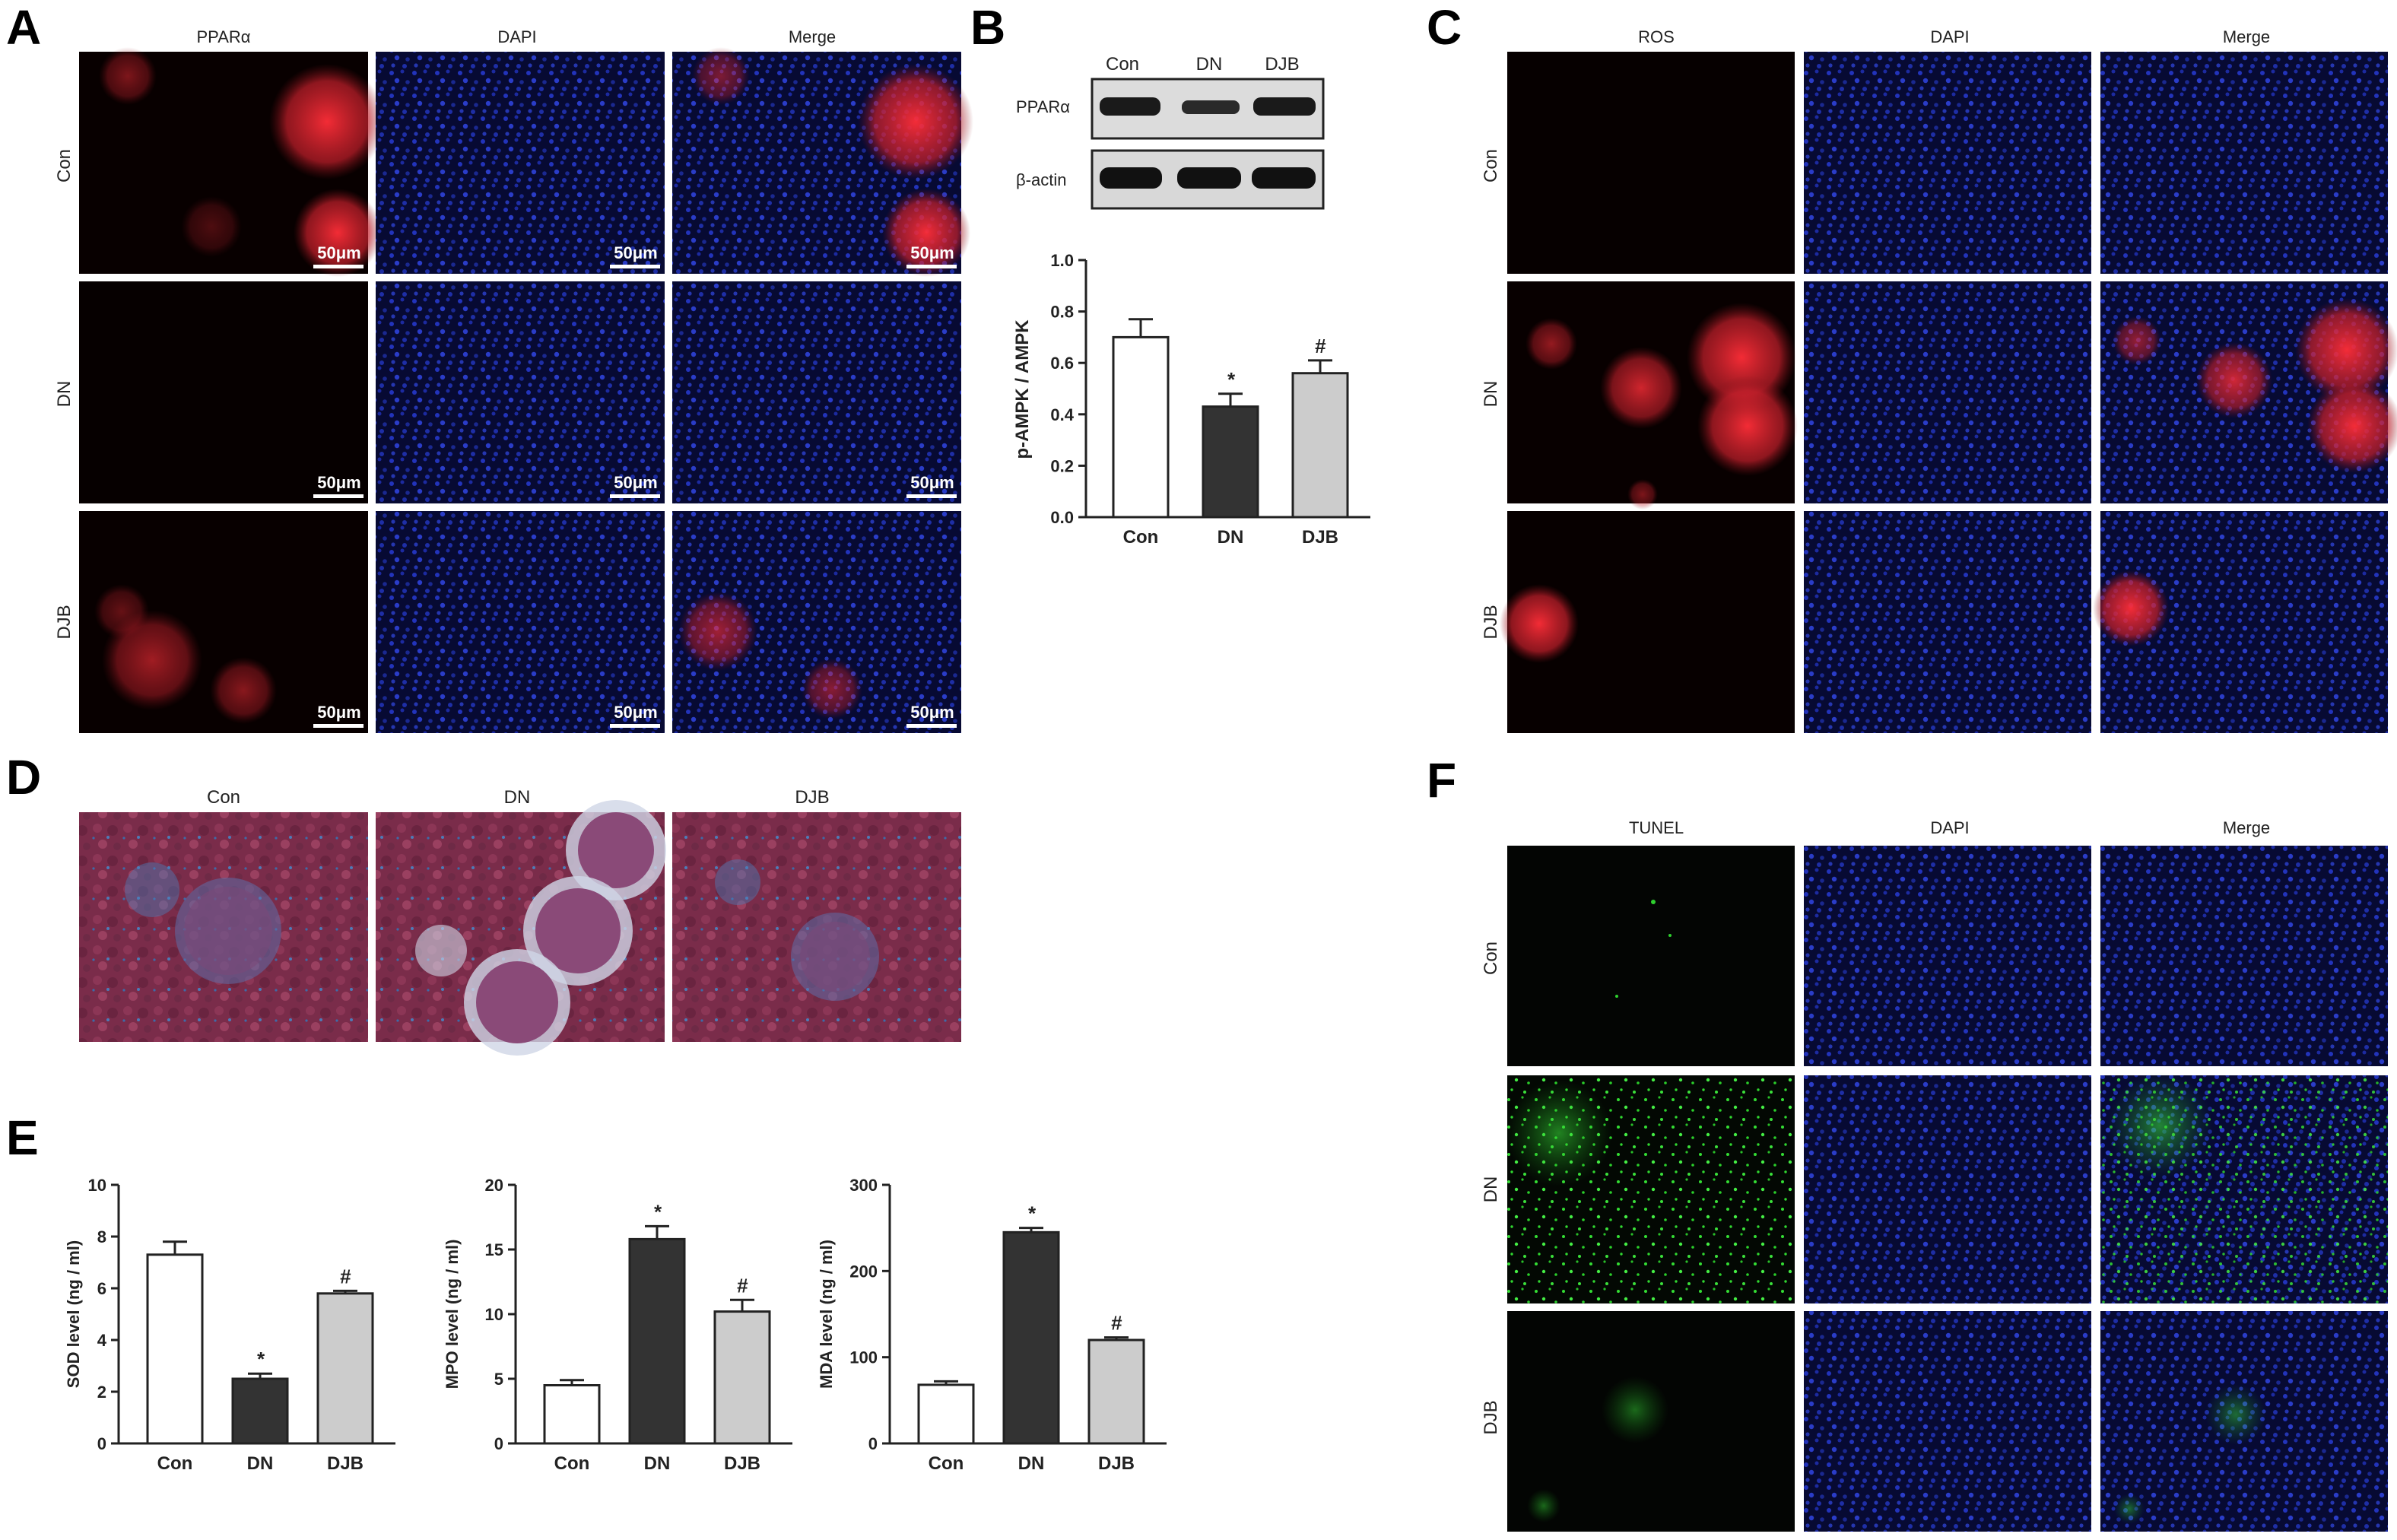 The height and width of the screenshot is (1540, 2397). I want to click on chart-mda-level: MDA level (ng / ml) 0 100 200 300 Con * DN # DJB, so click(992, 1325).